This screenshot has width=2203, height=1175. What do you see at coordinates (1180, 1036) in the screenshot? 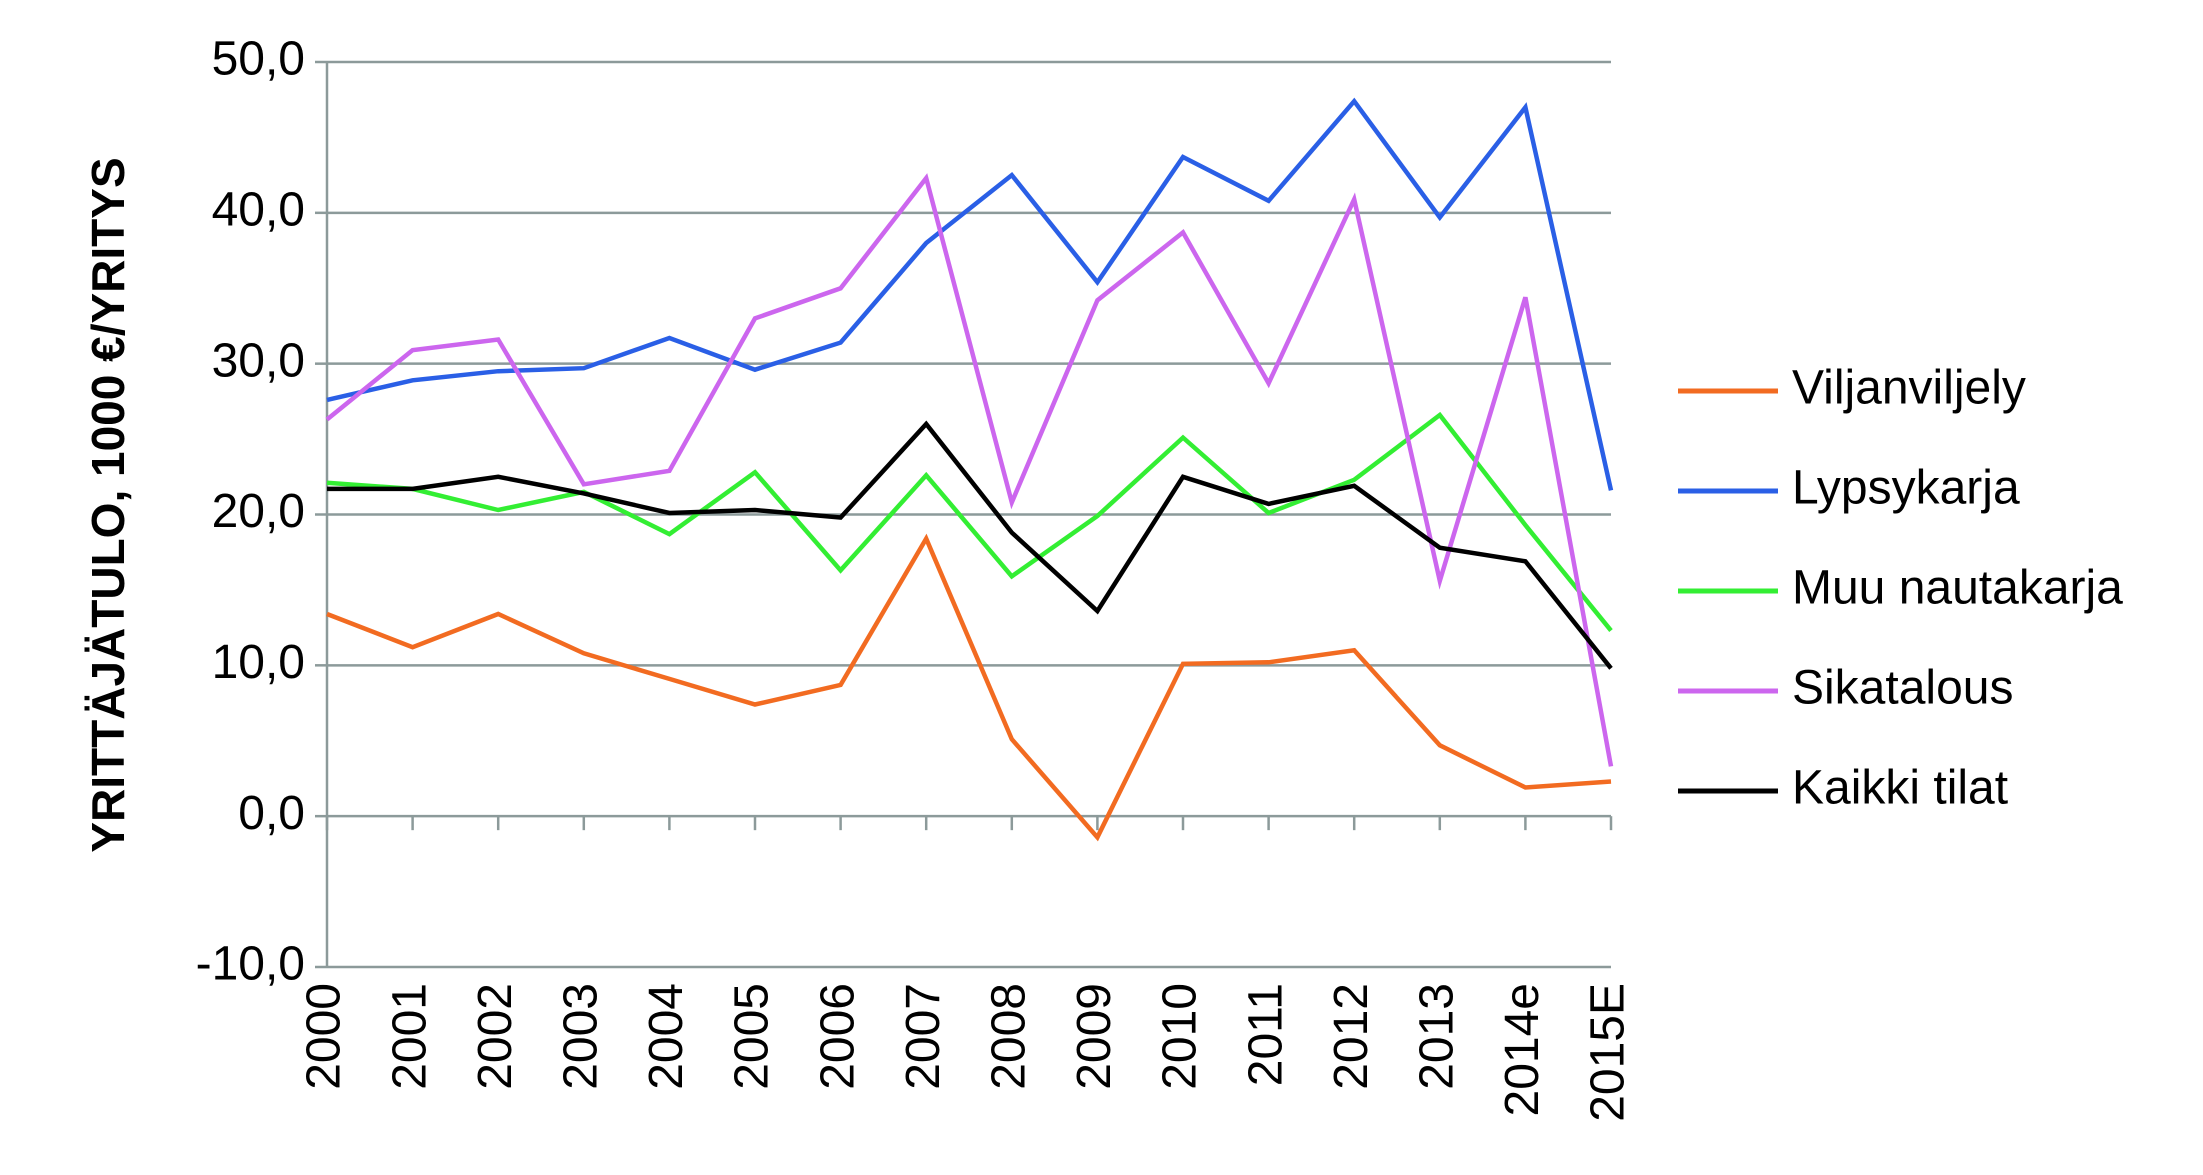
I see `x-tick-label: 2010` at bounding box center [1180, 1036].